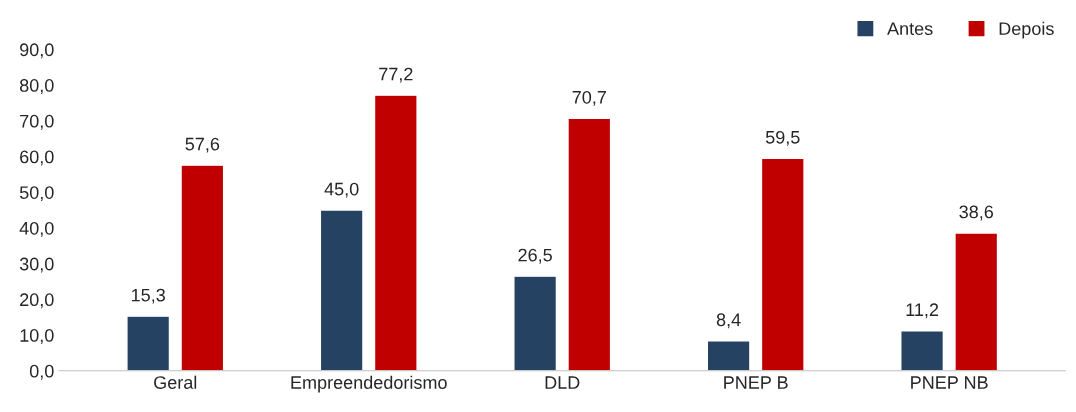  What do you see at coordinates (782, 138) in the screenshot?
I see `data-label: 59,5` at bounding box center [782, 138].